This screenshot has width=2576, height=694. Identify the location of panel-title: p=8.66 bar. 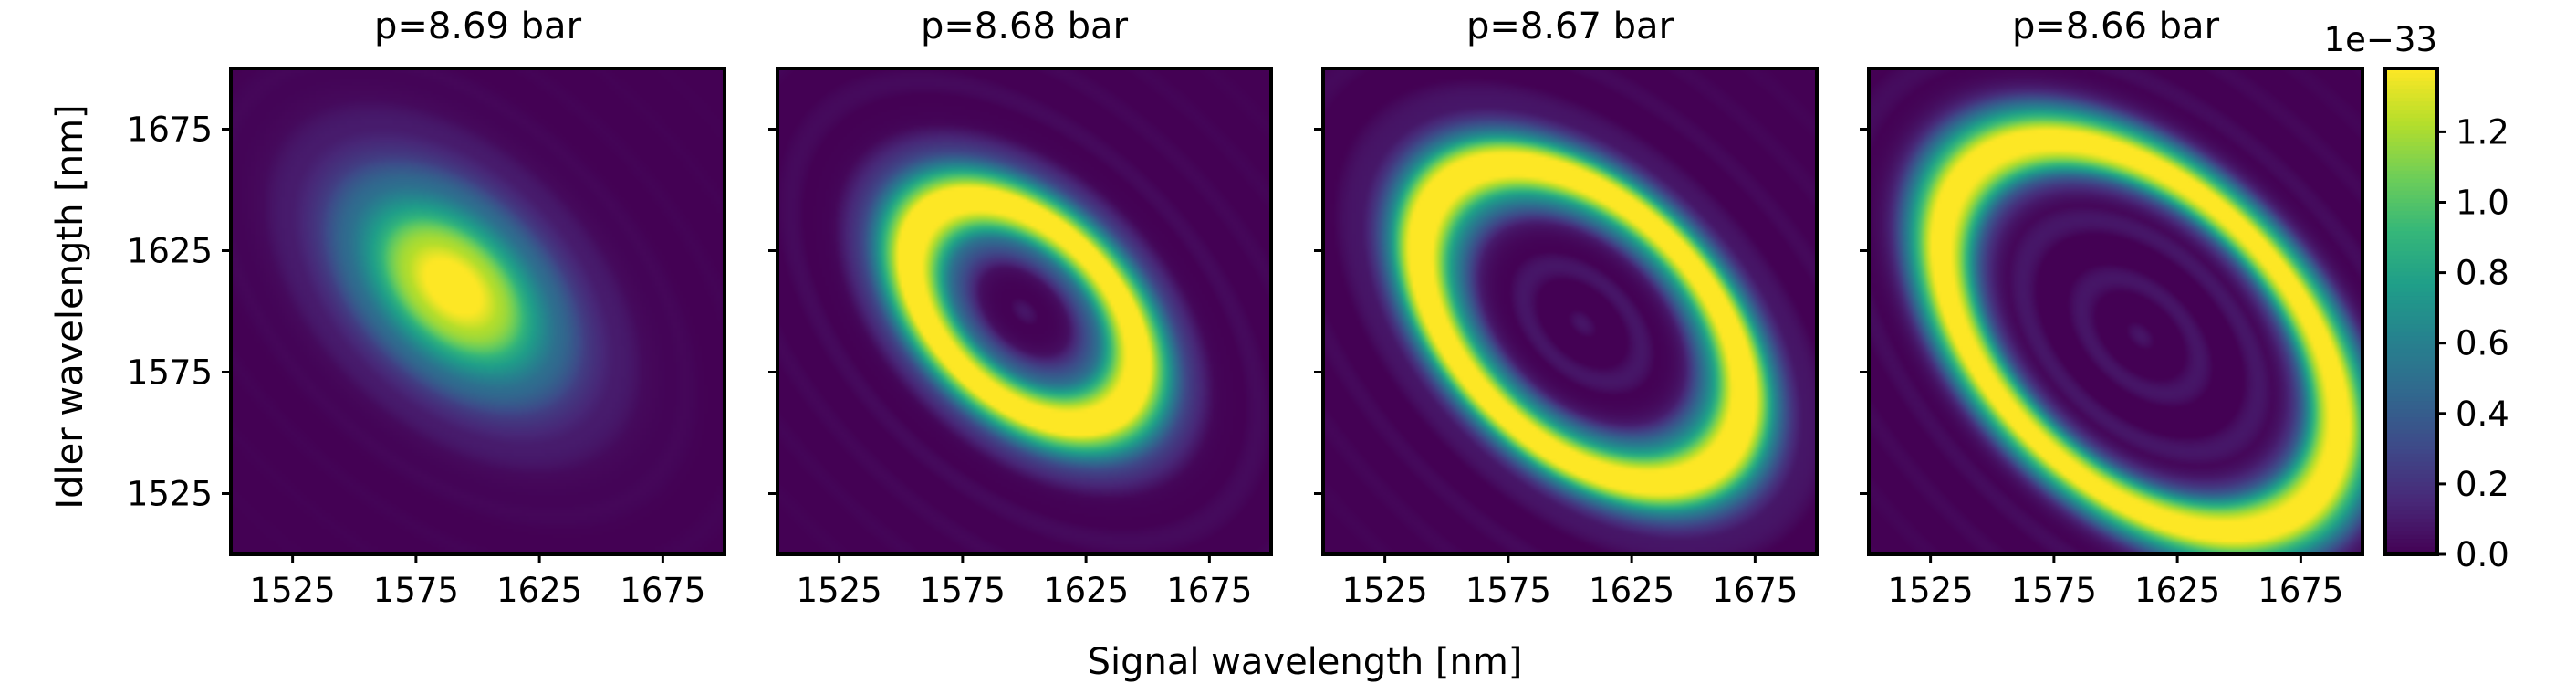
(2116, 26).